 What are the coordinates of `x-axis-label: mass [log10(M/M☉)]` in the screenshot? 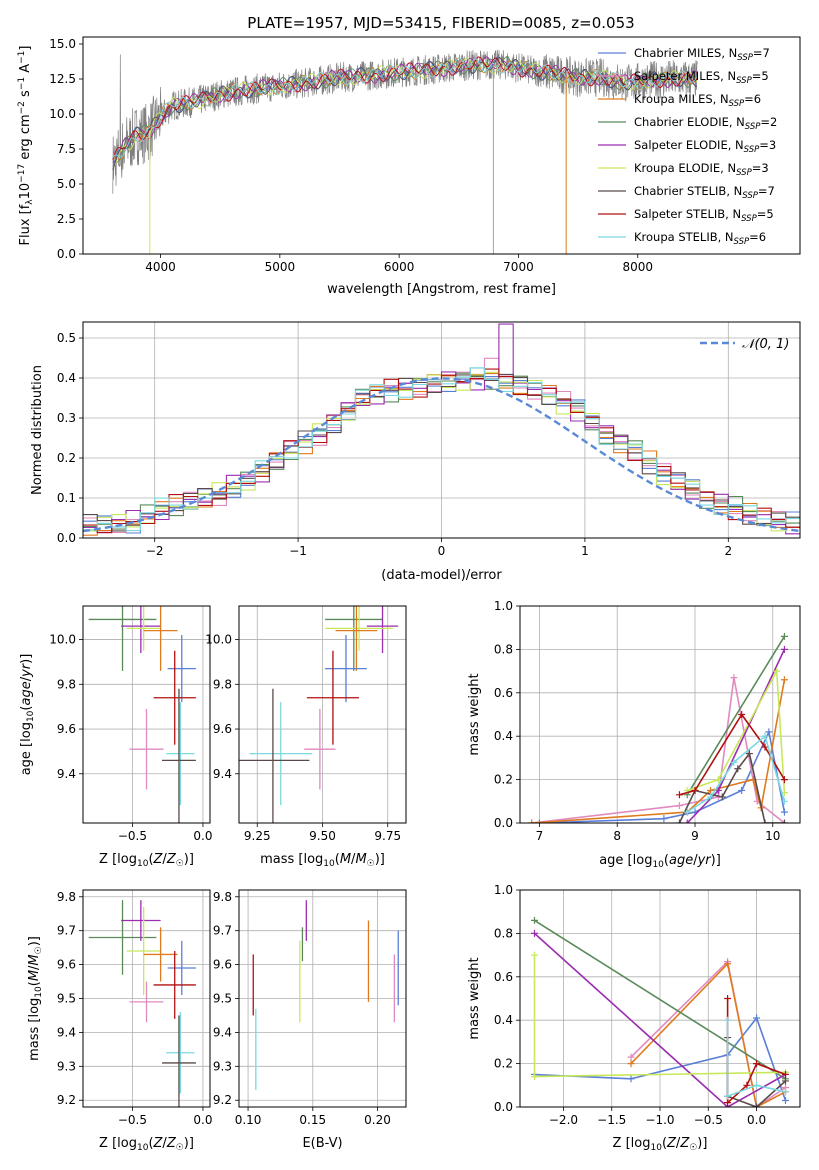 It's located at (322, 860).